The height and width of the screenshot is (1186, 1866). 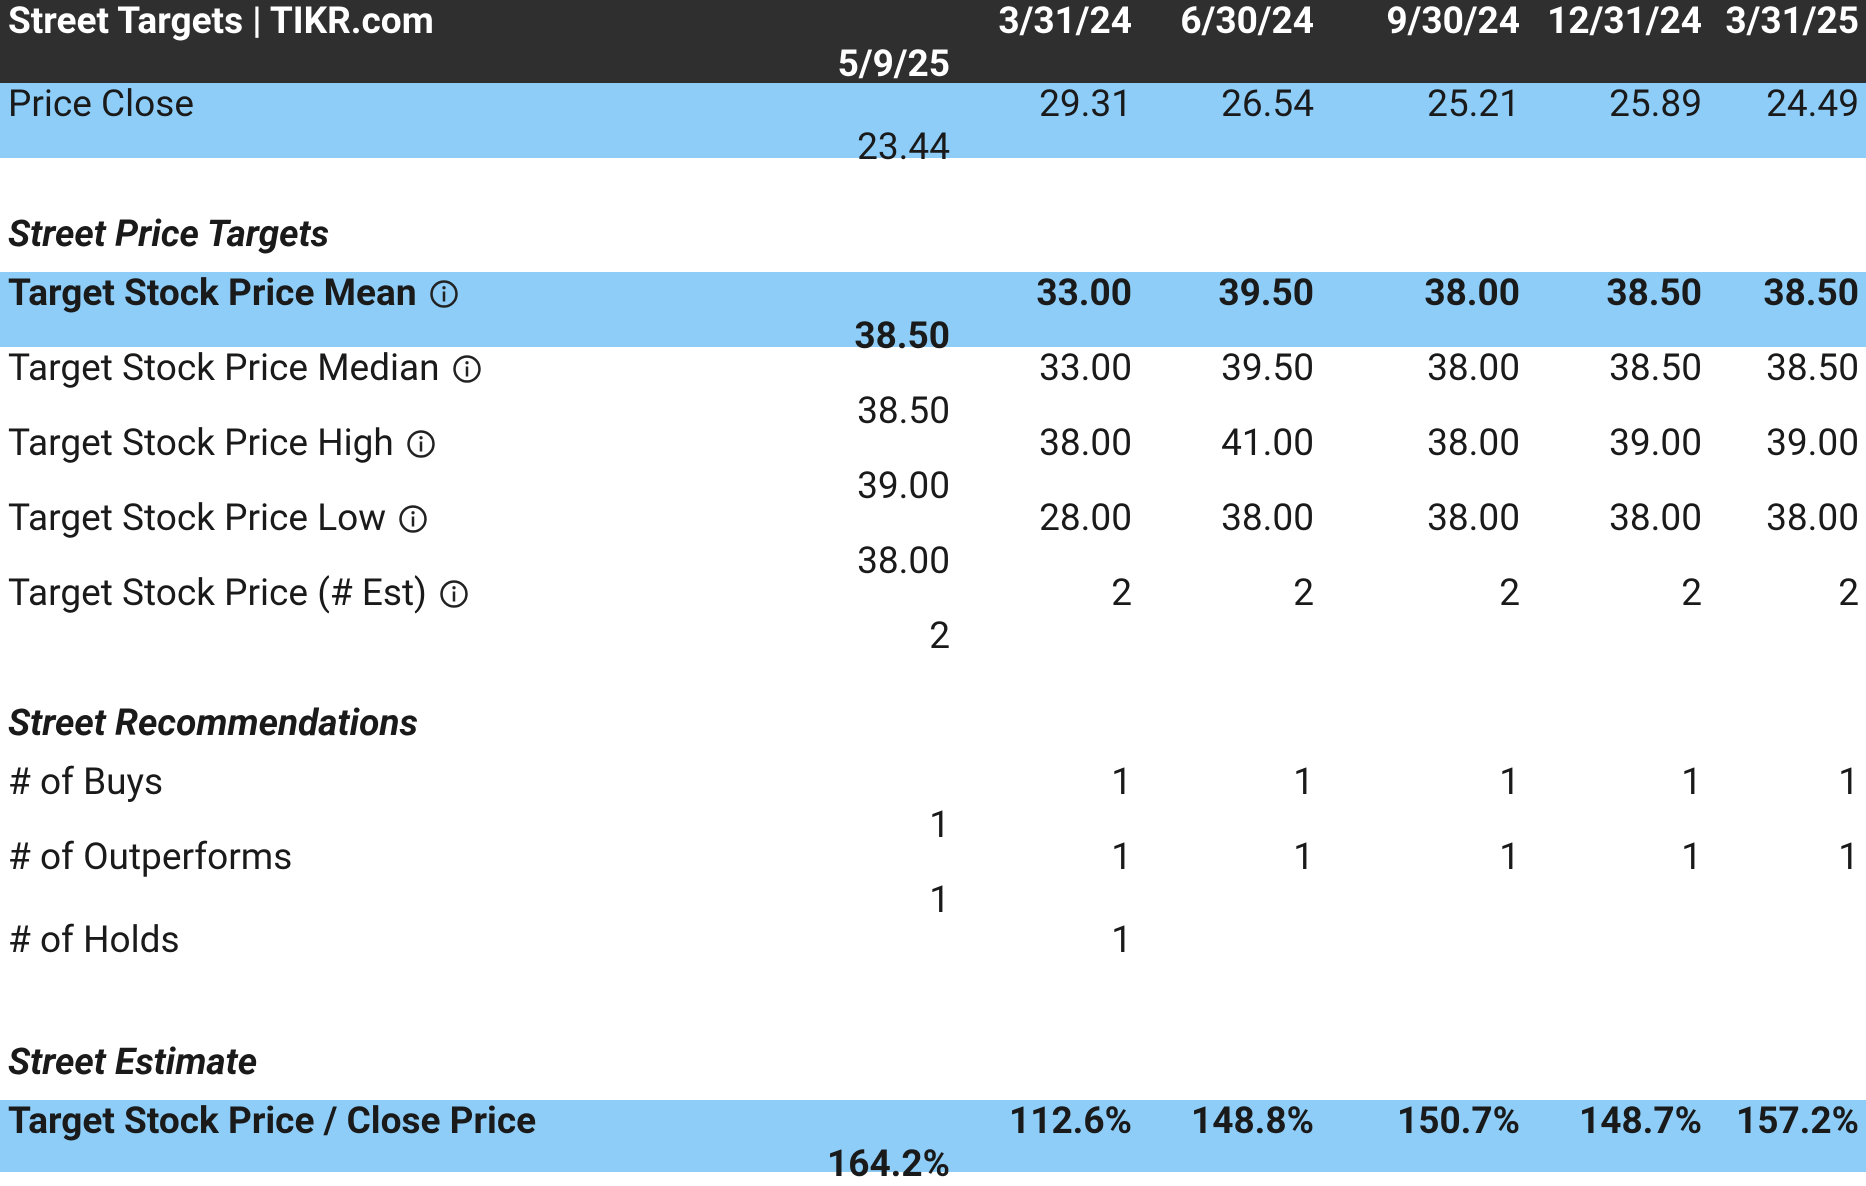 I want to click on value-cell: 164.2%, so click(x=888, y=1164).